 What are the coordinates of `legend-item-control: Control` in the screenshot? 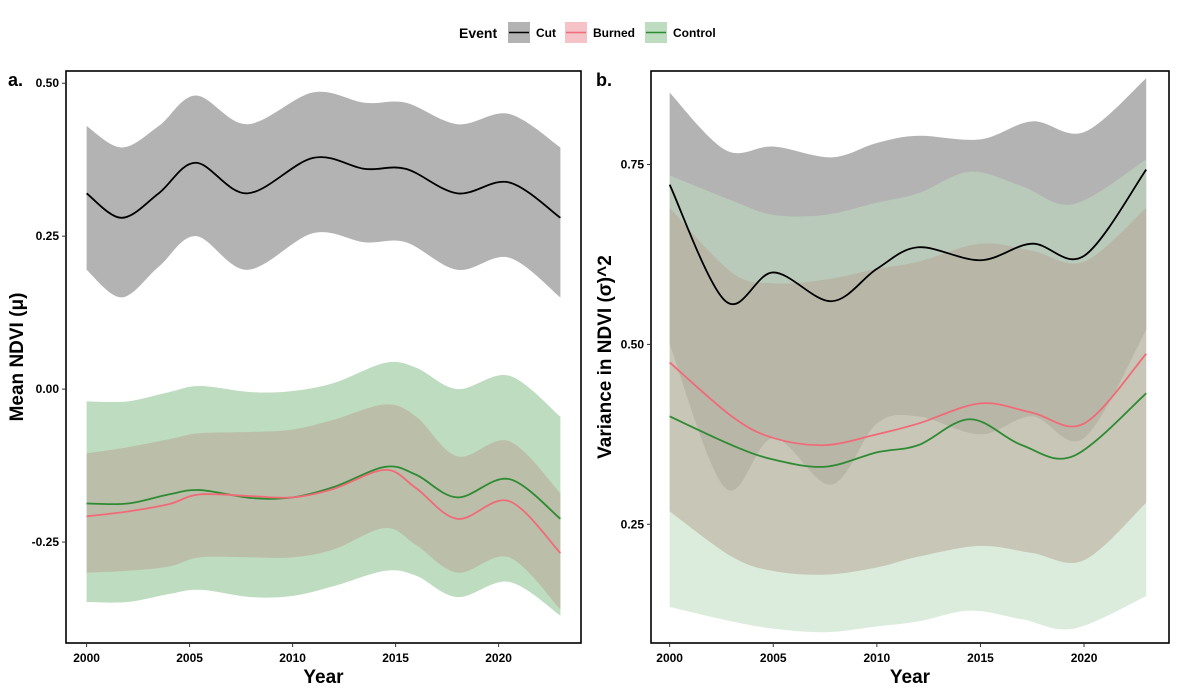 It's located at (680, 32).